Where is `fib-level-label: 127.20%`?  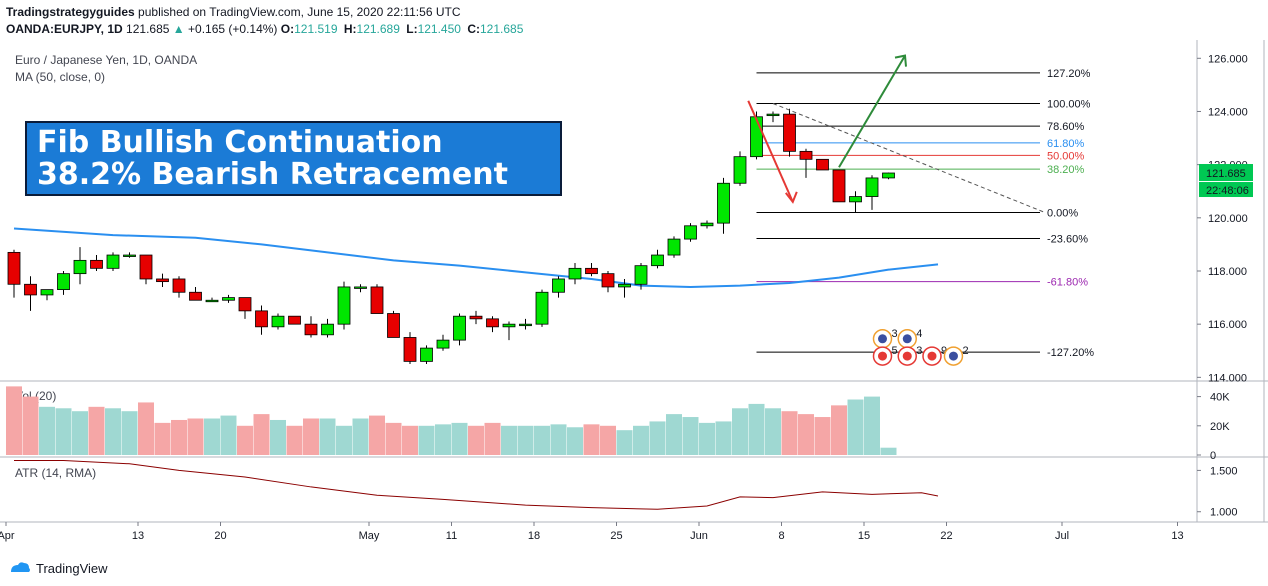
fib-level-label: 127.20% is located at coordinates (1069, 74).